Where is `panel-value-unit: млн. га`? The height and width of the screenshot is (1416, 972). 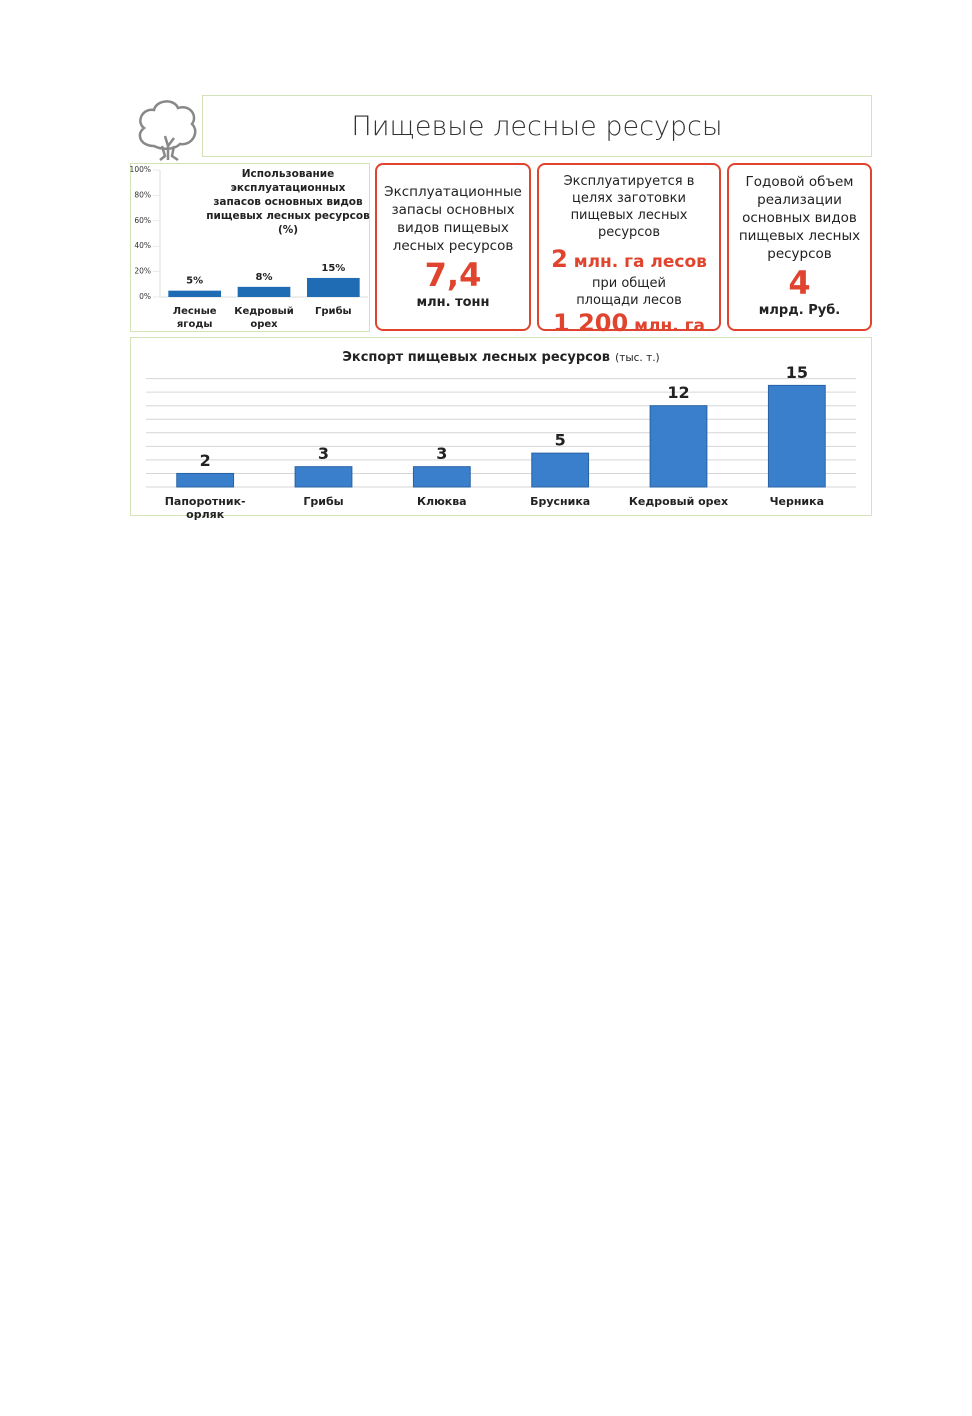
panel-value-unit: млн. га is located at coordinates (669, 326).